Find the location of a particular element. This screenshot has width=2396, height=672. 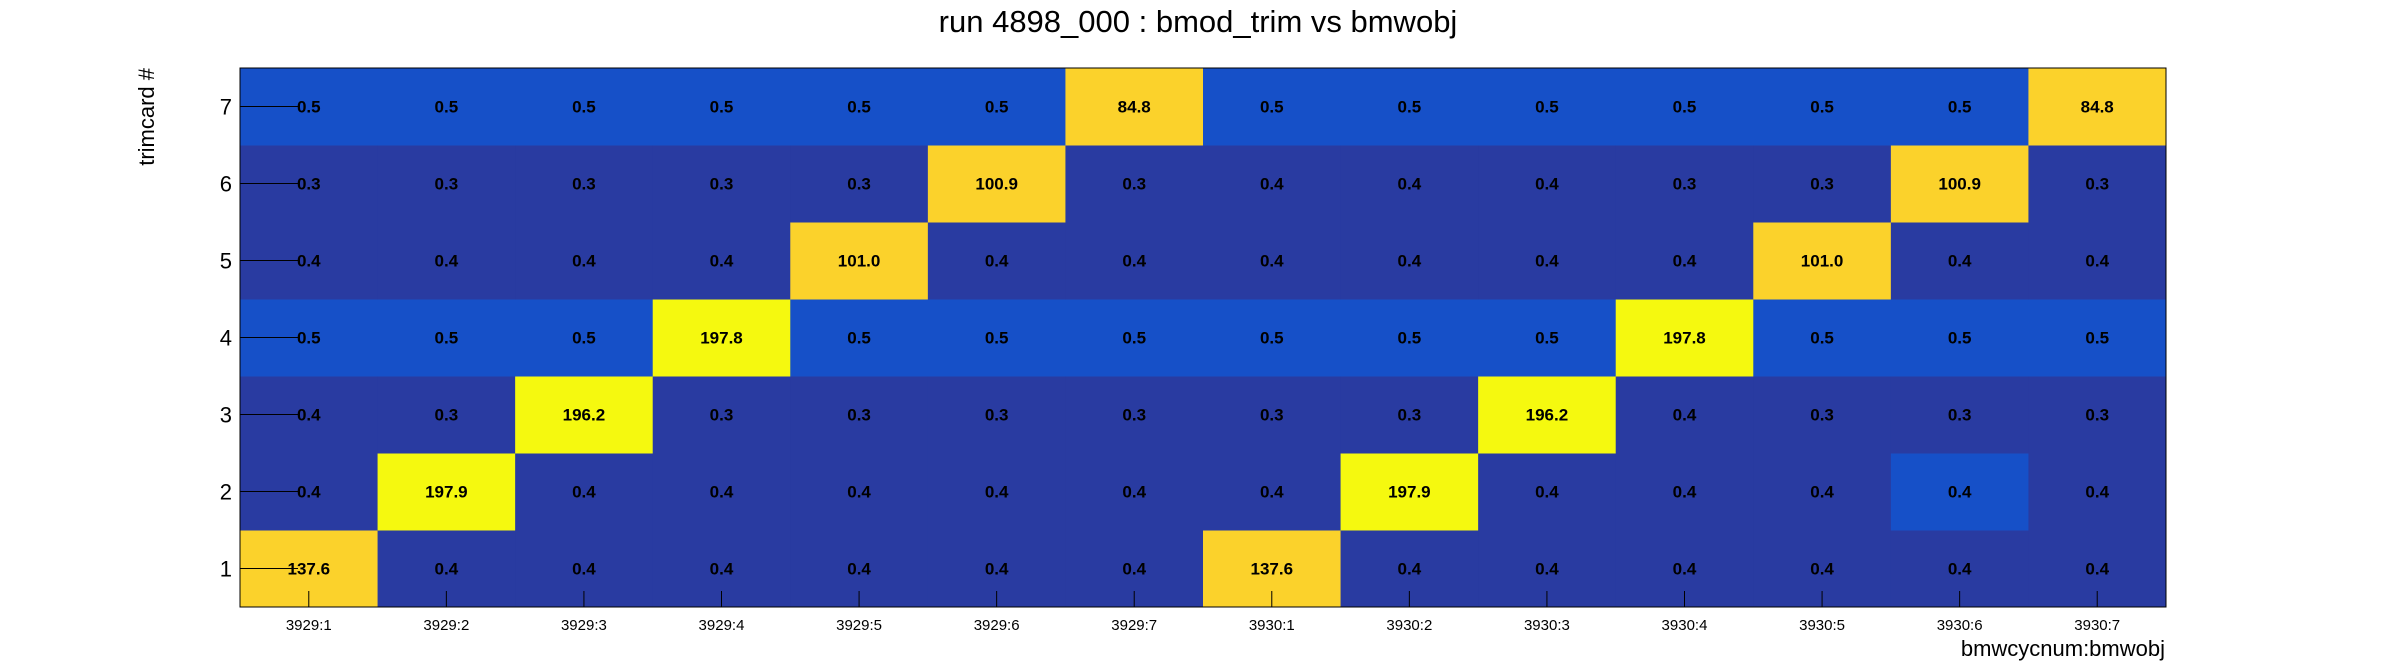

cell-value-label: 100.9 is located at coordinates (1959, 184).